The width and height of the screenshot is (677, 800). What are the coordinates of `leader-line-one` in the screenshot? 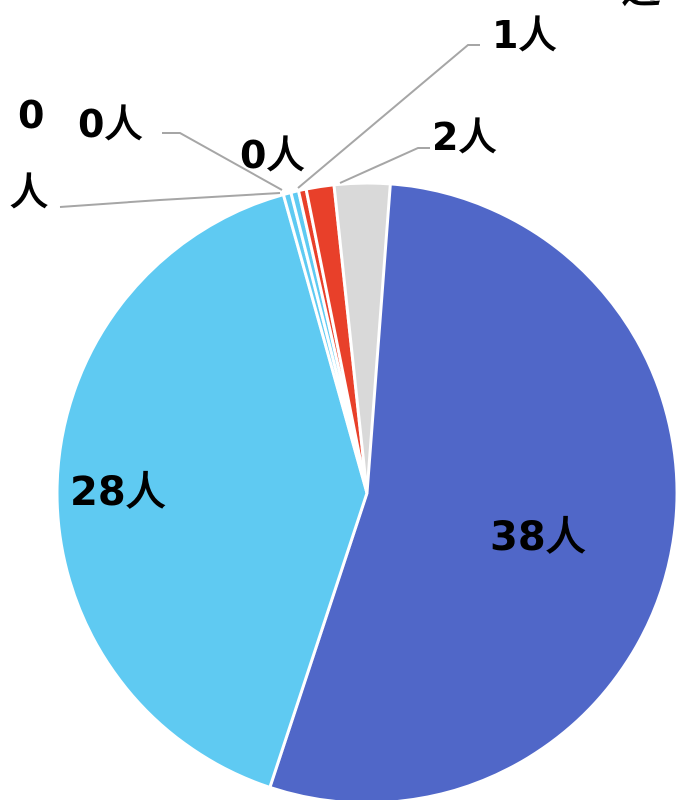 It's located at (388, 116).